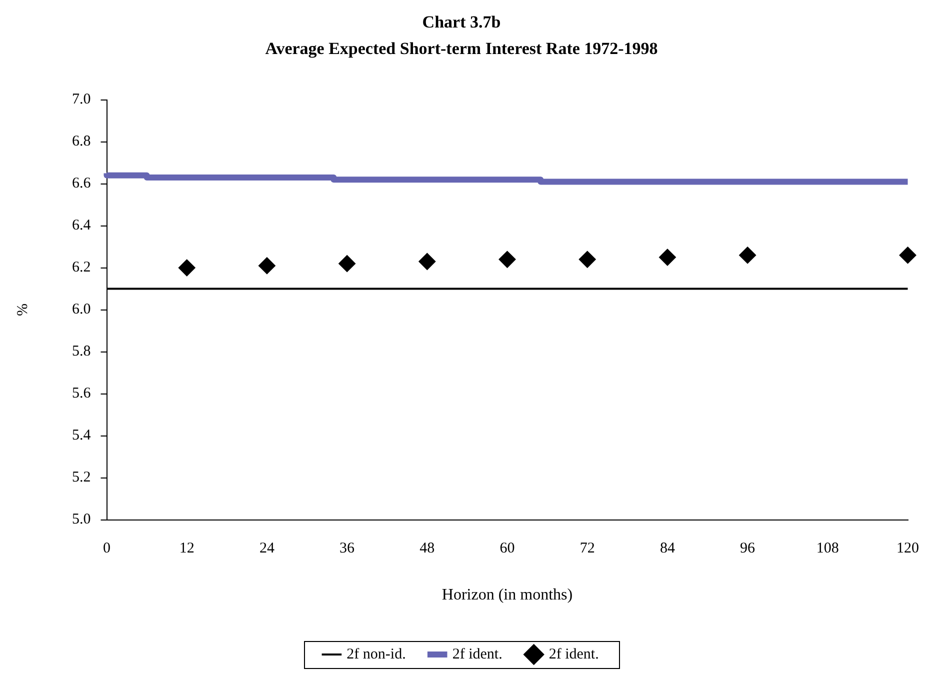 The image size is (933, 677). Describe the element at coordinates (22, 310) in the screenshot. I see `y-axis-title: %` at that location.